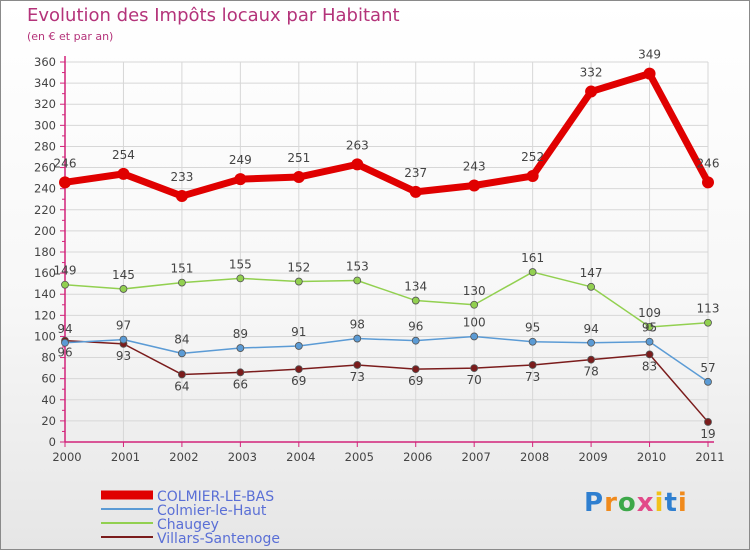 The width and height of the screenshot is (750, 550). What do you see at coordinates (649, 55) in the screenshot?
I see `data-label-colmier-le-bas: 349` at bounding box center [649, 55].